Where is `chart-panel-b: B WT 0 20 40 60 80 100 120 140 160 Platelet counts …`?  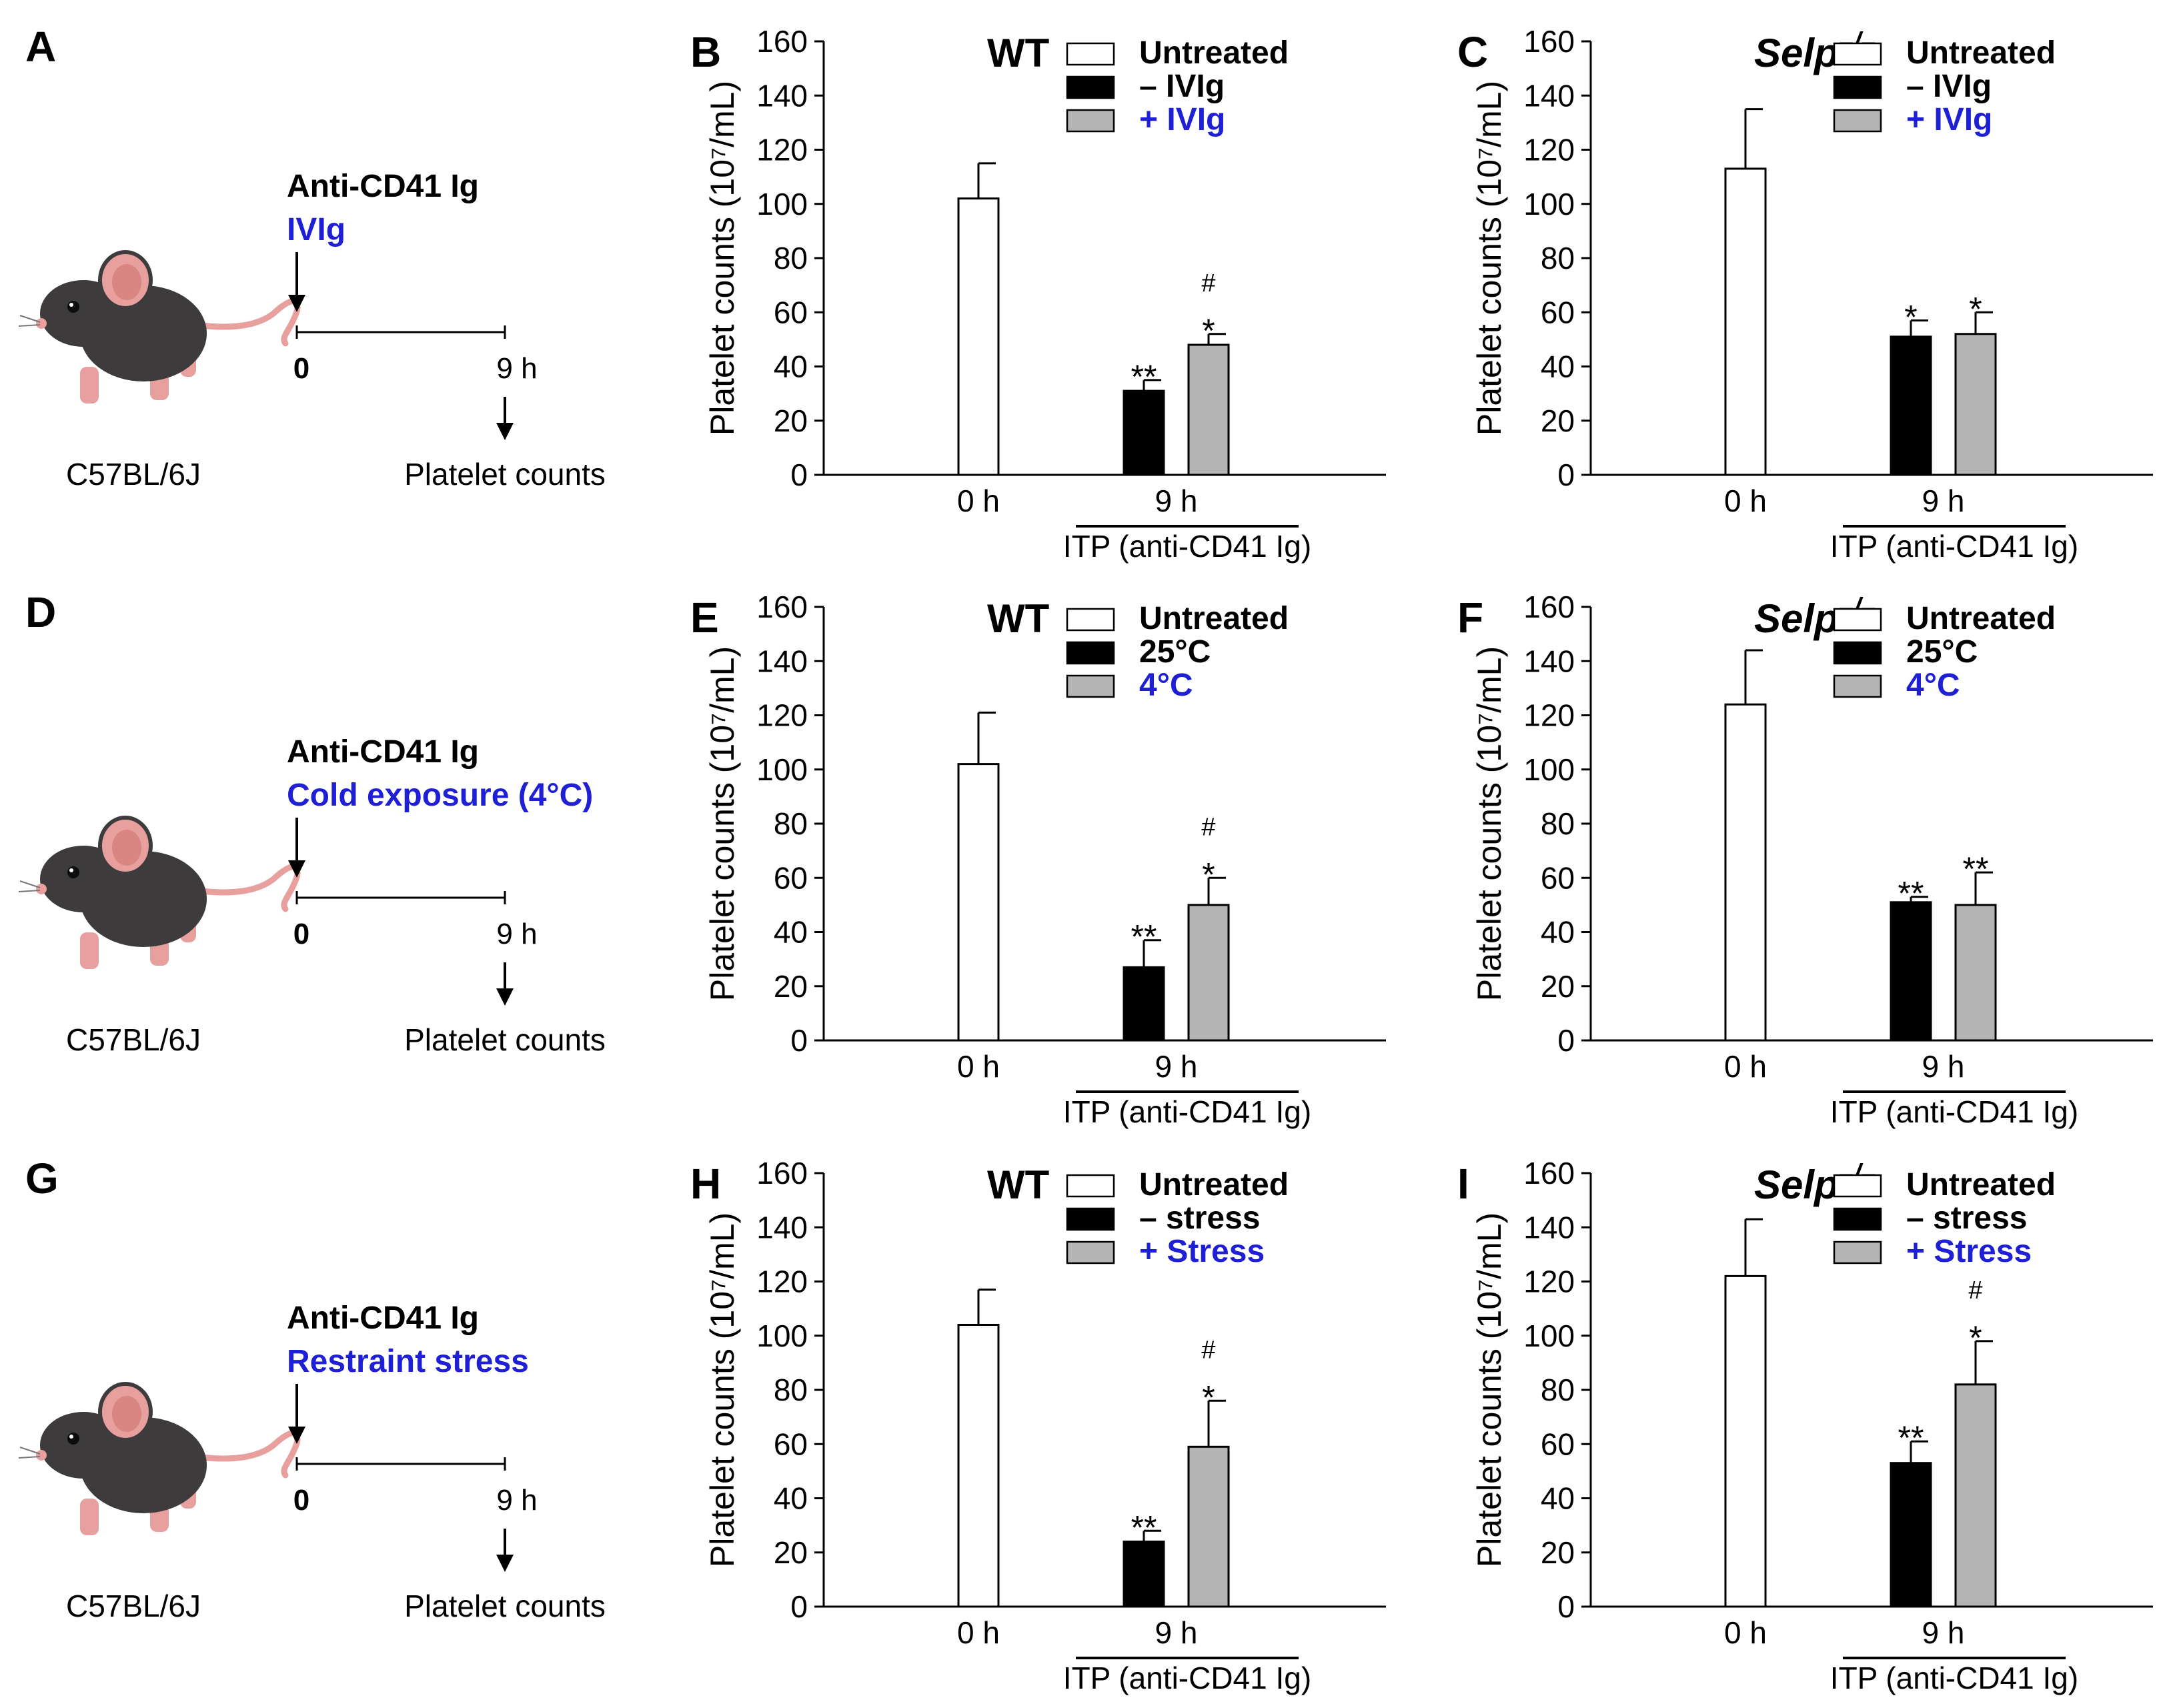 chart-panel-b: B WT 0 20 40 60 80 100 120 140 160 Platelet counts … is located at coordinates (1038, 294).